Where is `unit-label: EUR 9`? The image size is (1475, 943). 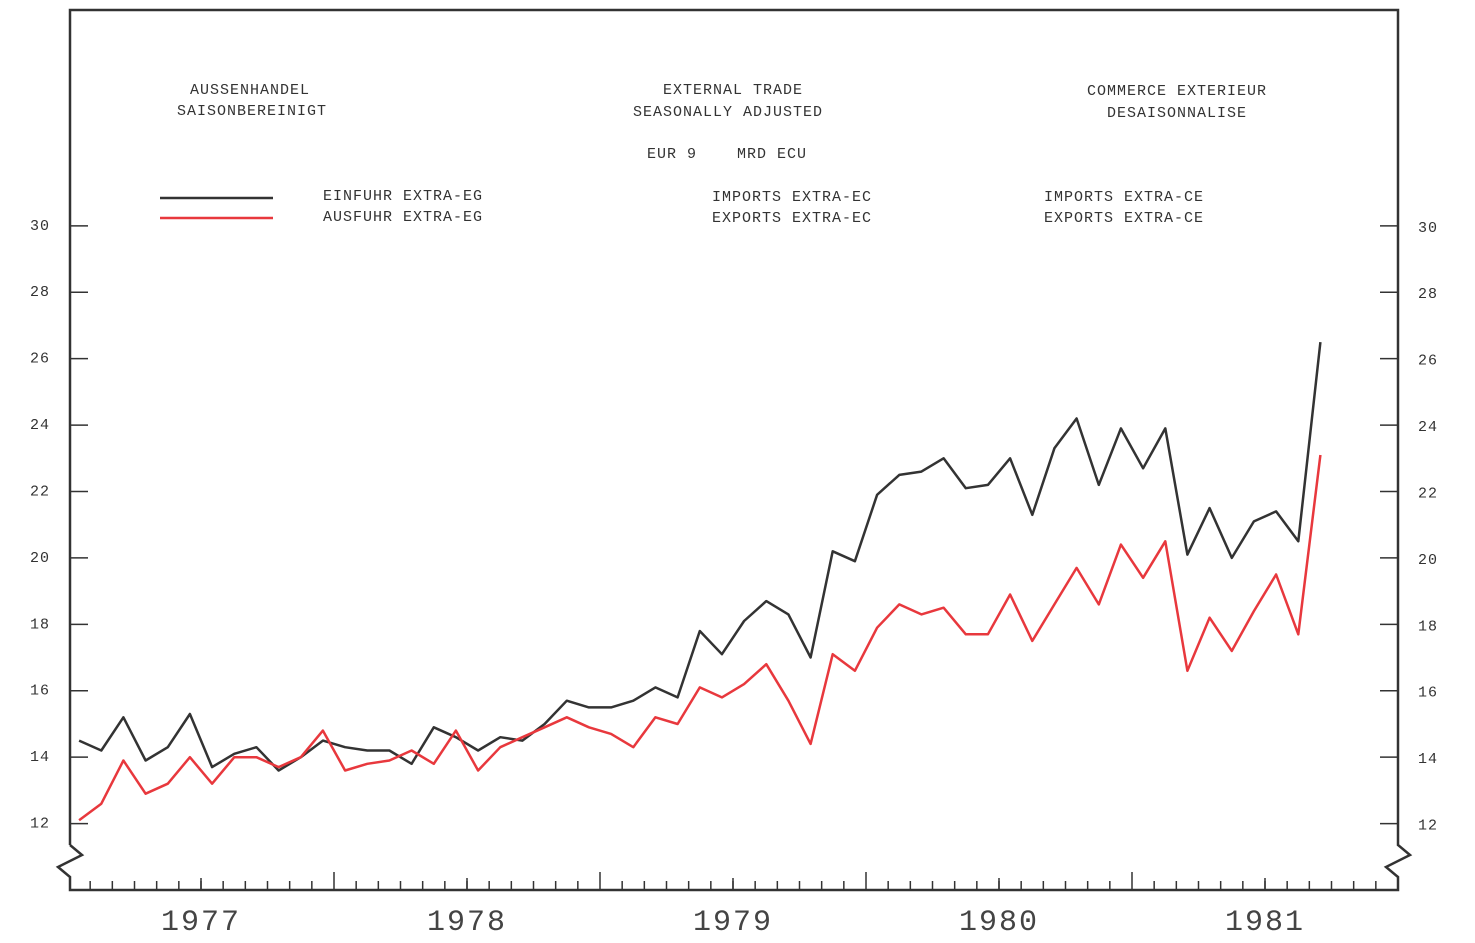
unit-label: EUR 9 is located at coordinates (672, 154).